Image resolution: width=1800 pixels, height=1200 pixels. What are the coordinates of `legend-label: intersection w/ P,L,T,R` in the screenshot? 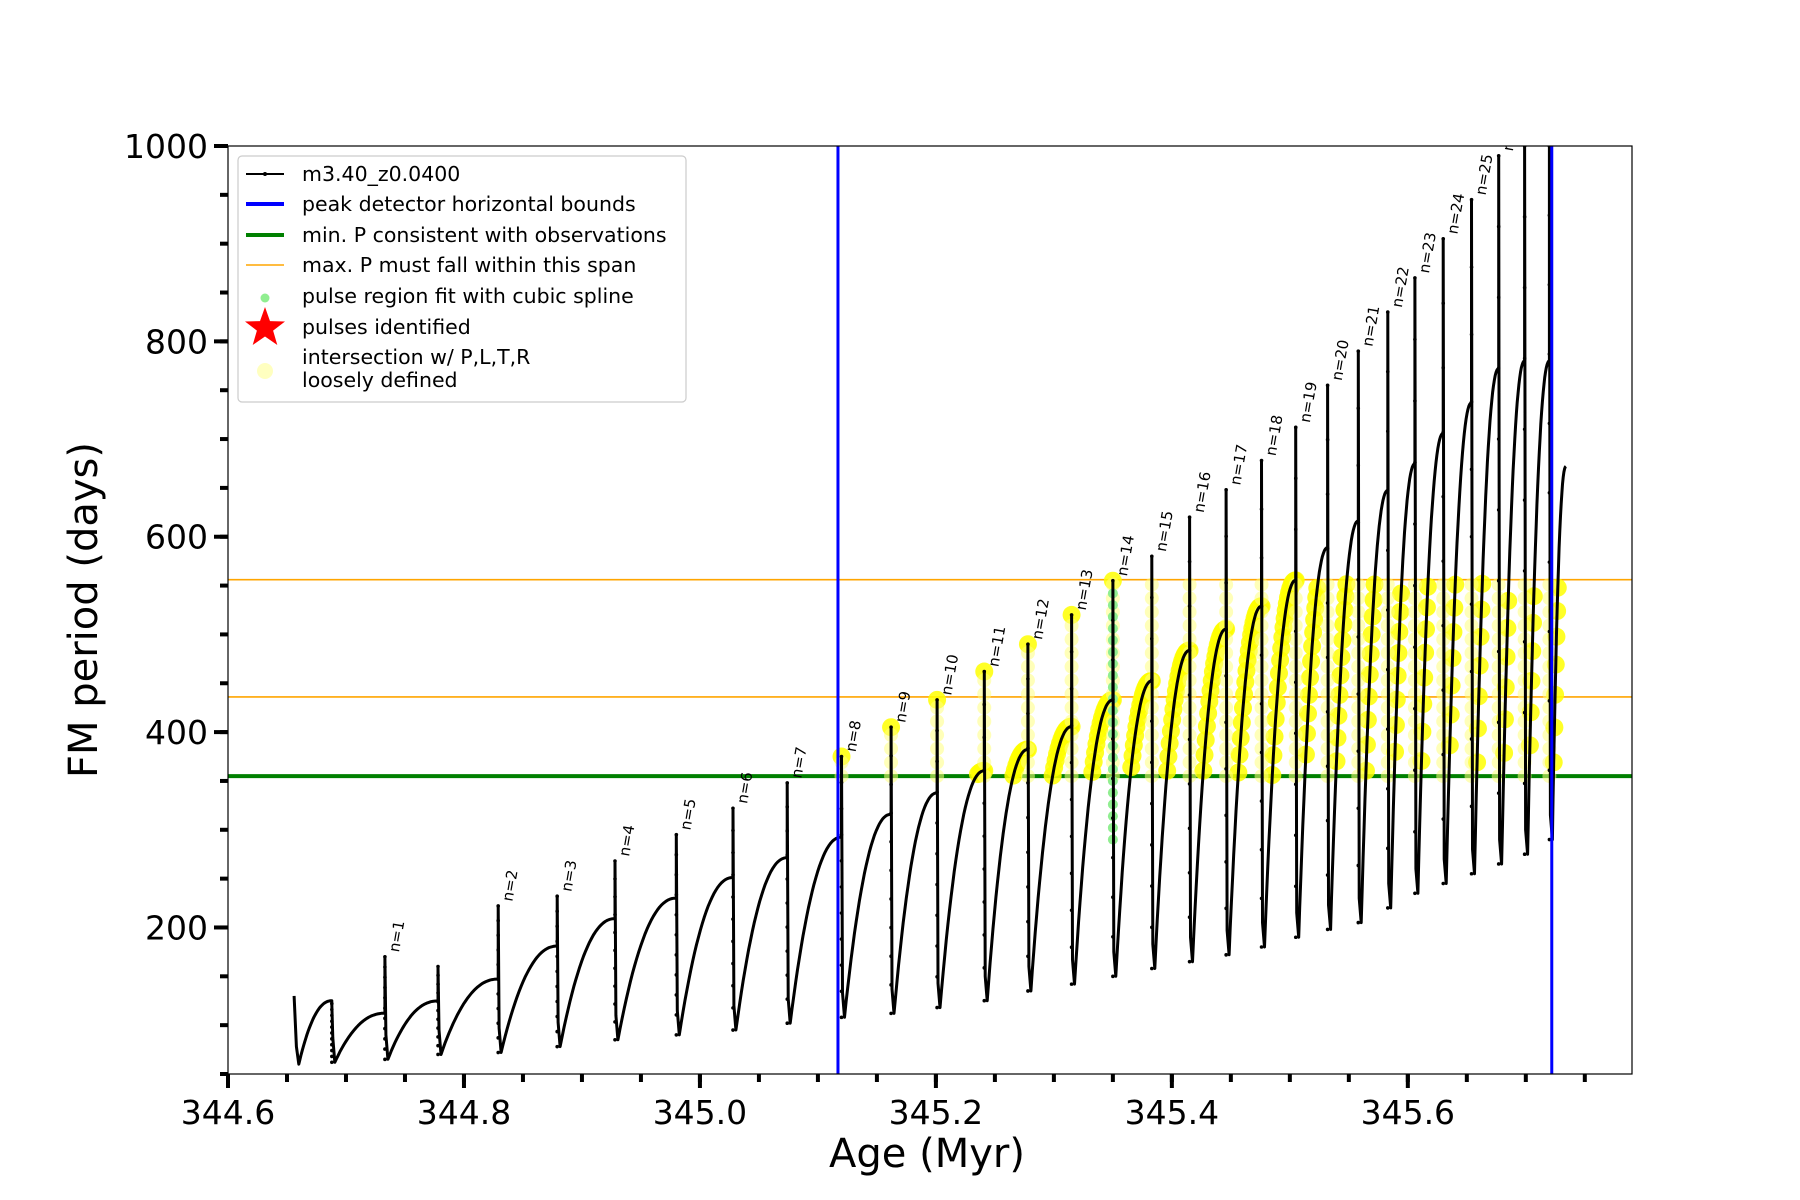 It's located at (416, 357).